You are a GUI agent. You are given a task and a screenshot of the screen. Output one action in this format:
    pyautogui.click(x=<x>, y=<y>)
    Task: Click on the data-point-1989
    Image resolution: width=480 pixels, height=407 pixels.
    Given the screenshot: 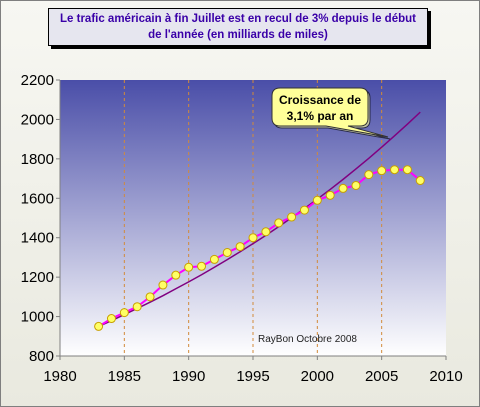 What is the action you would take?
    pyautogui.click(x=176, y=275)
    